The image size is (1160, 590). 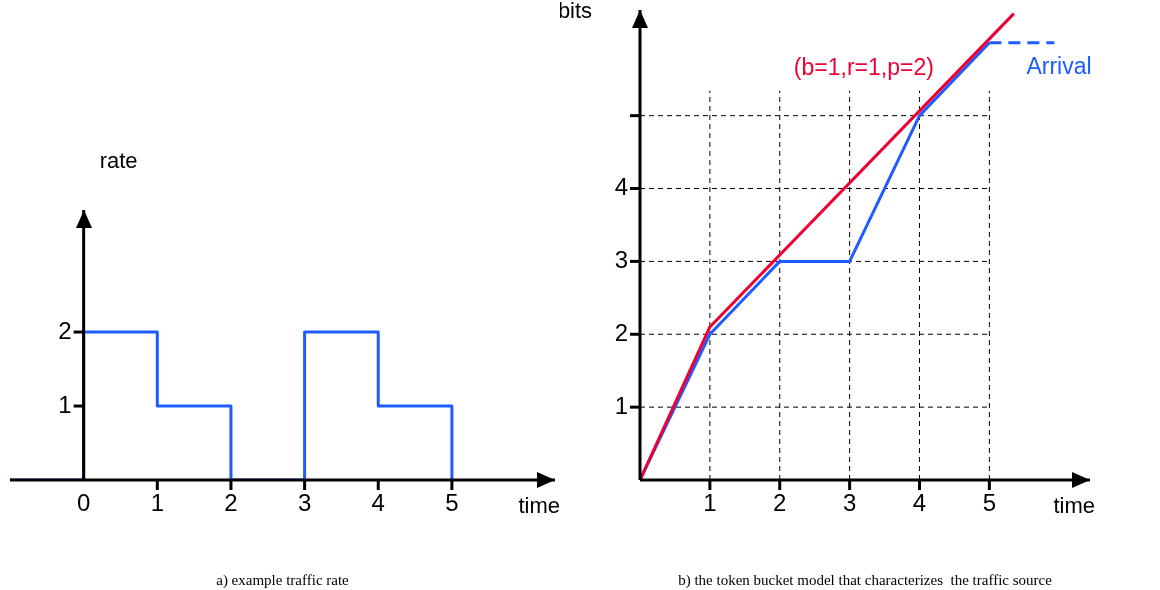 I want to click on y-tick-label: 1, so click(x=621, y=405).